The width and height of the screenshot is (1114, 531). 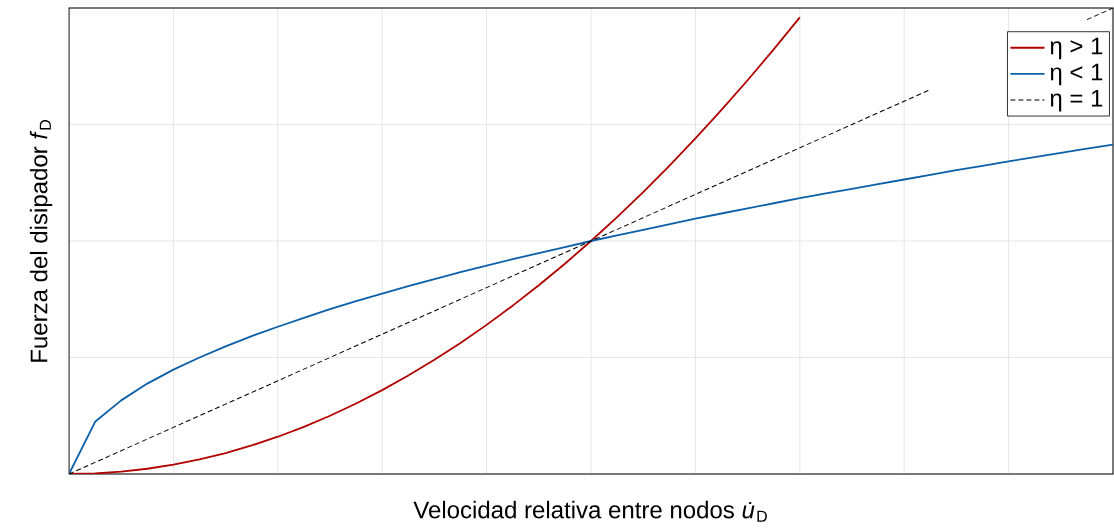 What do you see at coordinates (1076, 74) in the screenshot?
I see `legend-label: η < 1` at bounding box center [1076, 74].